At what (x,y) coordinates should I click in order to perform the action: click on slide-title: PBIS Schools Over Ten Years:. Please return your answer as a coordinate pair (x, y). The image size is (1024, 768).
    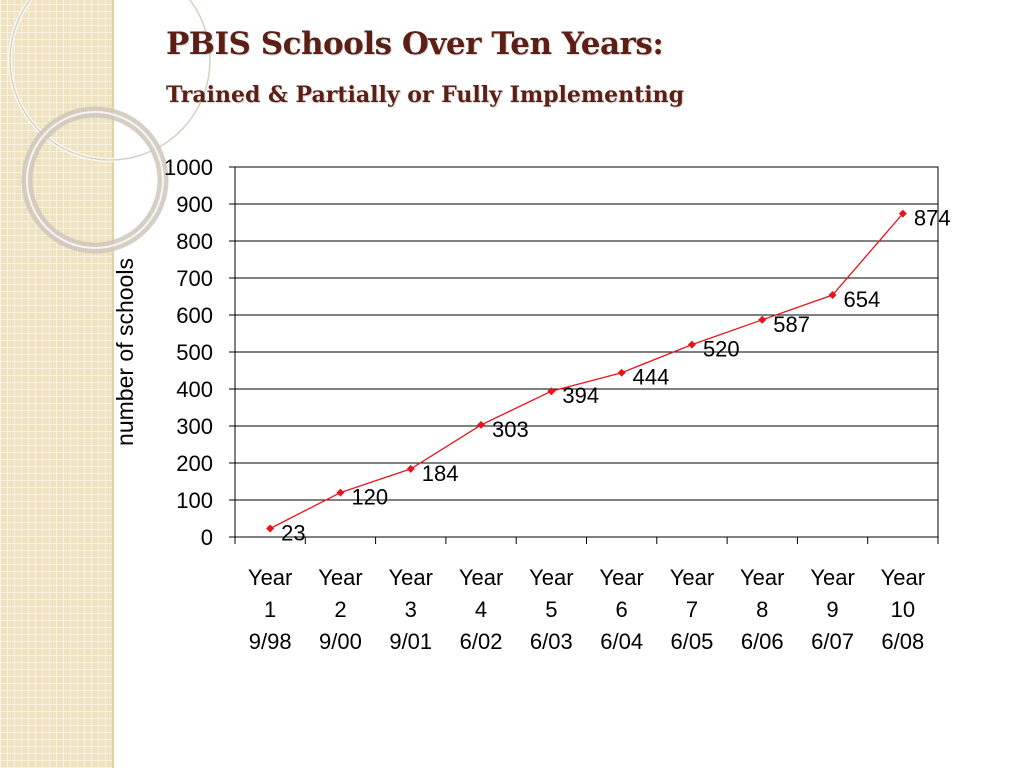
    Looking at the image, I should click on (415, 44).